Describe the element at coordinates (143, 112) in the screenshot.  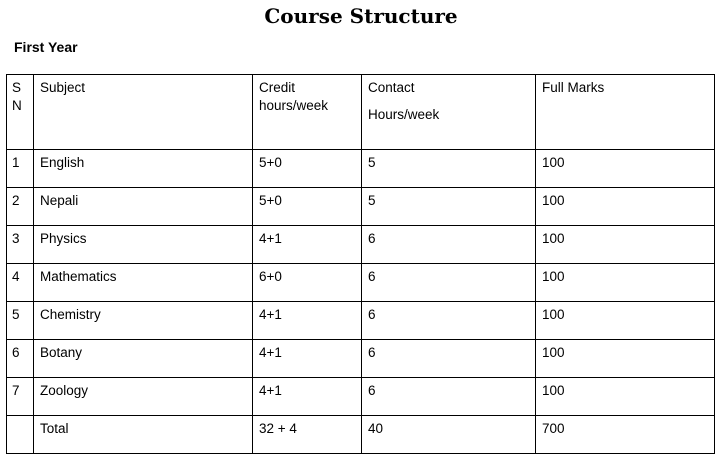
I see `header-subject: Subject` at that location.